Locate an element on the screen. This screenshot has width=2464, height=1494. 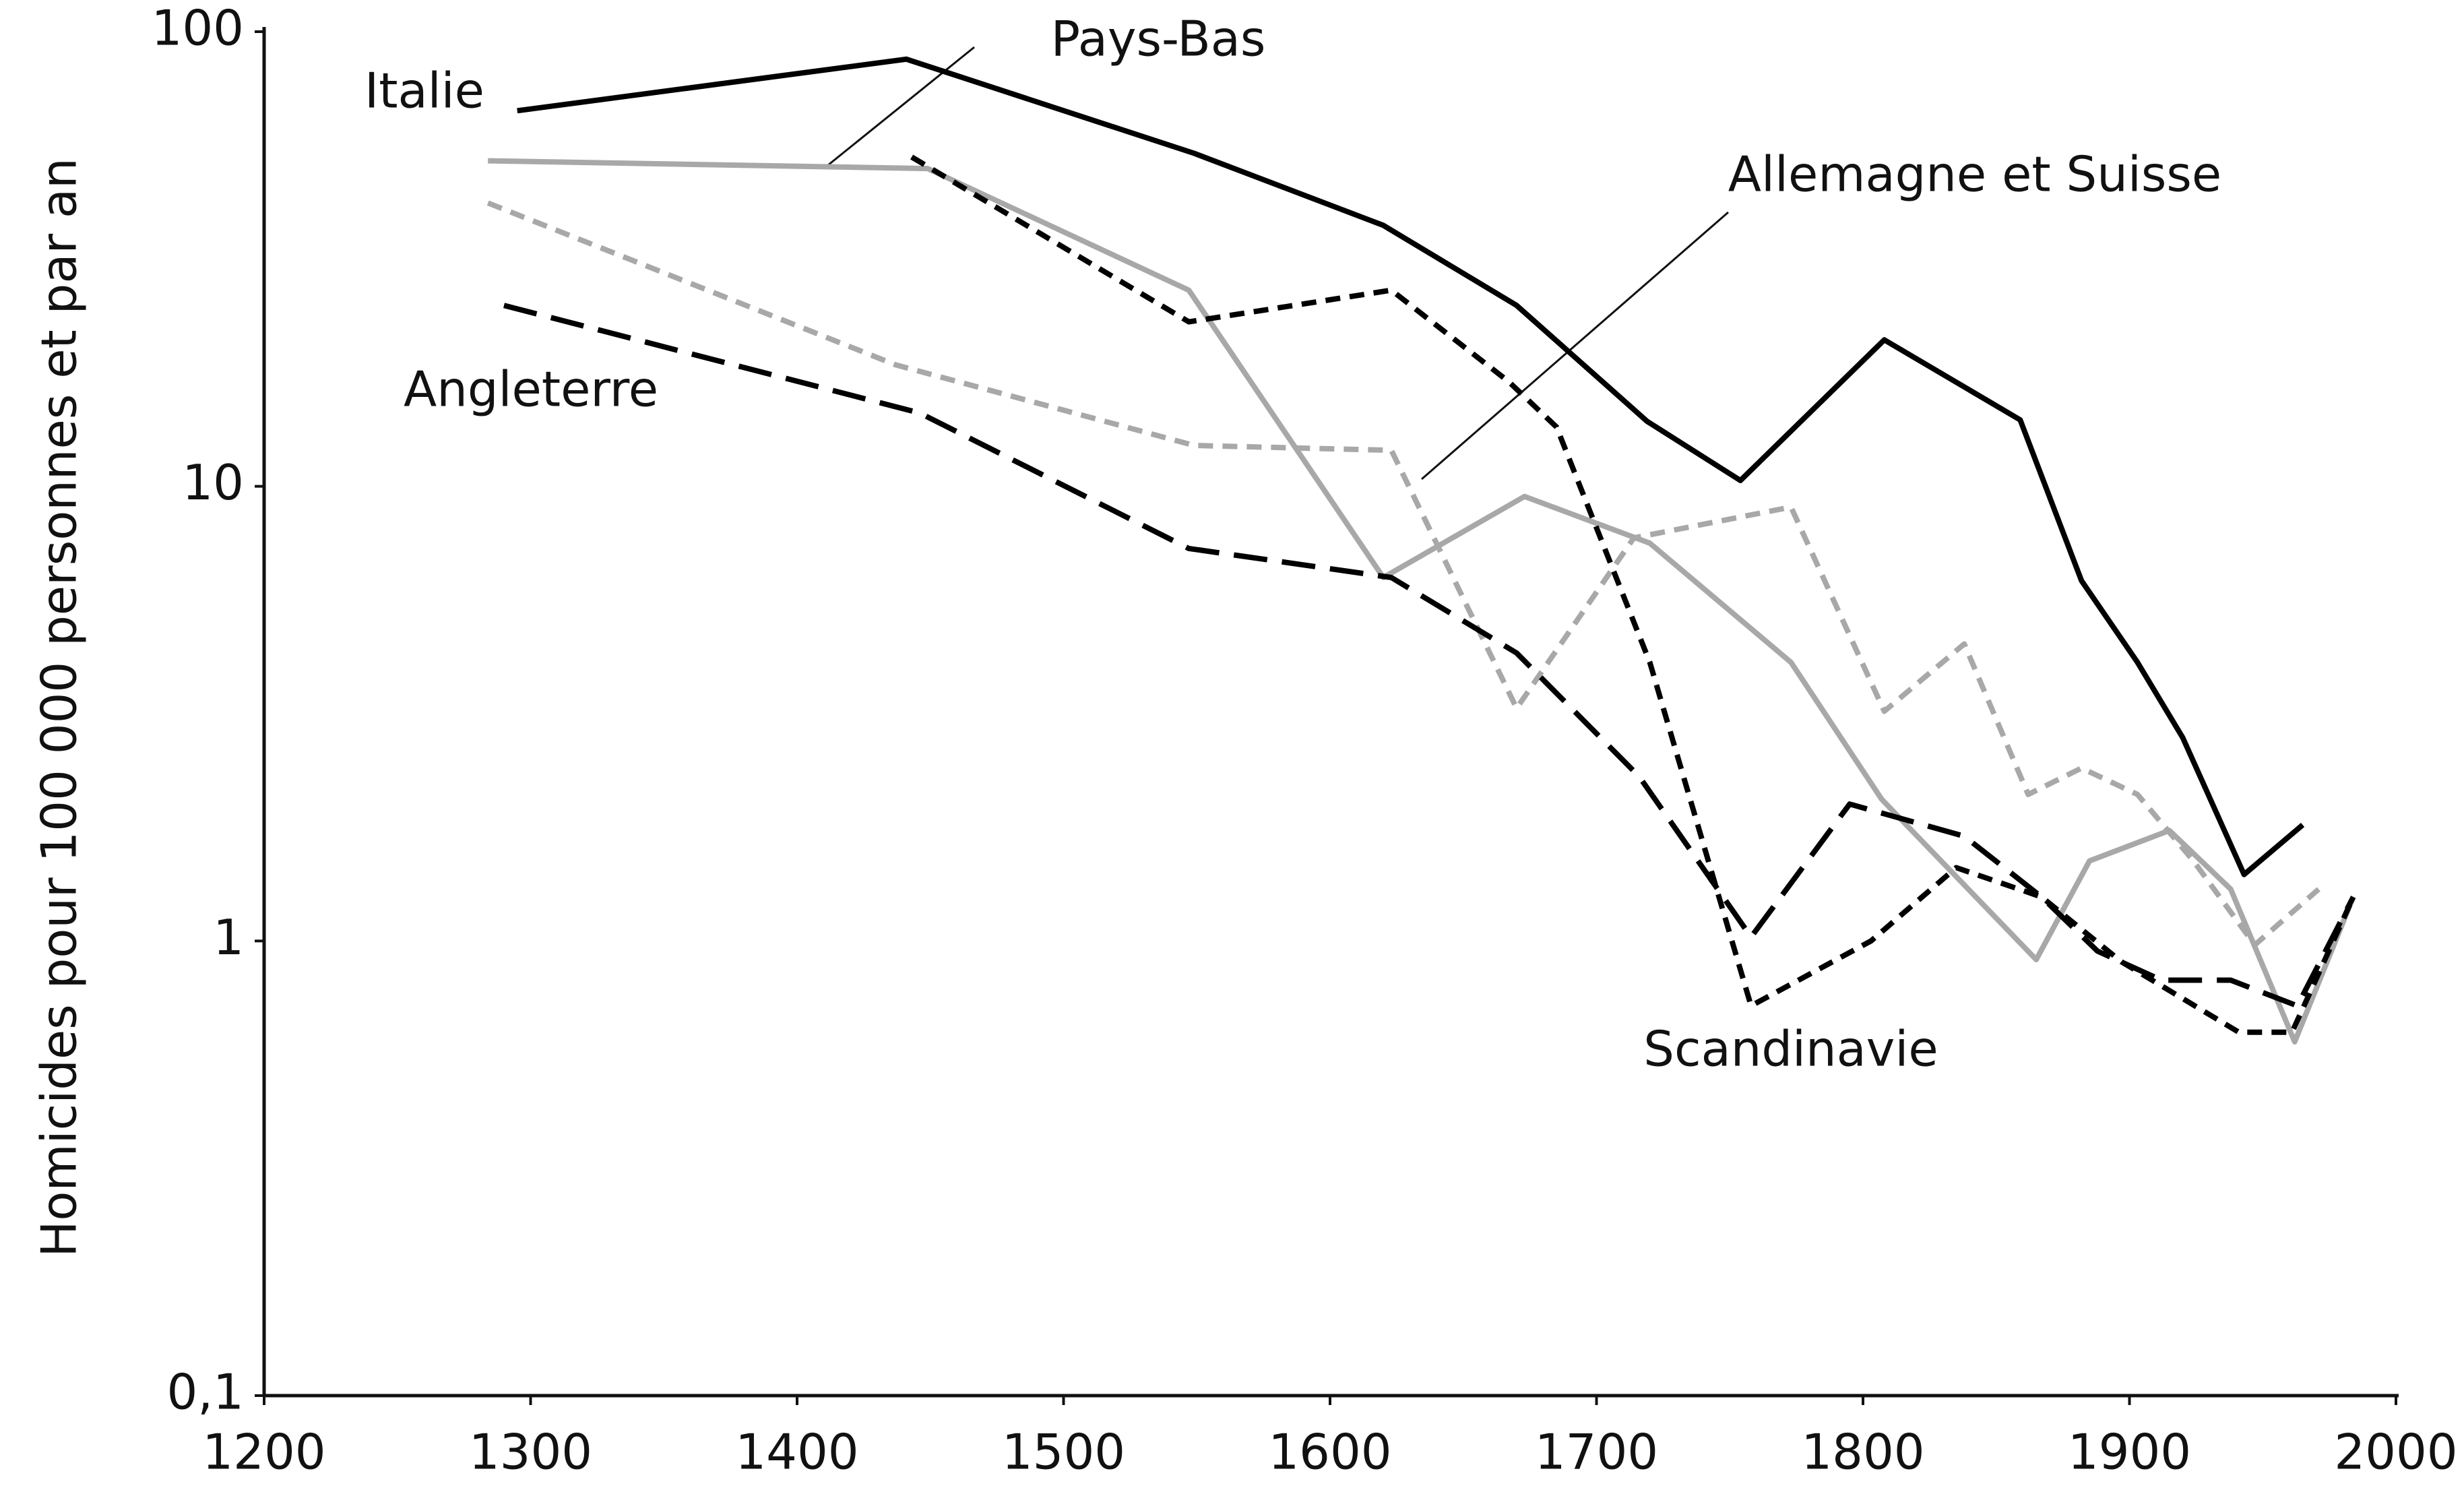
x-tick-label: 1600 is located at coordinates (1329, 1452).